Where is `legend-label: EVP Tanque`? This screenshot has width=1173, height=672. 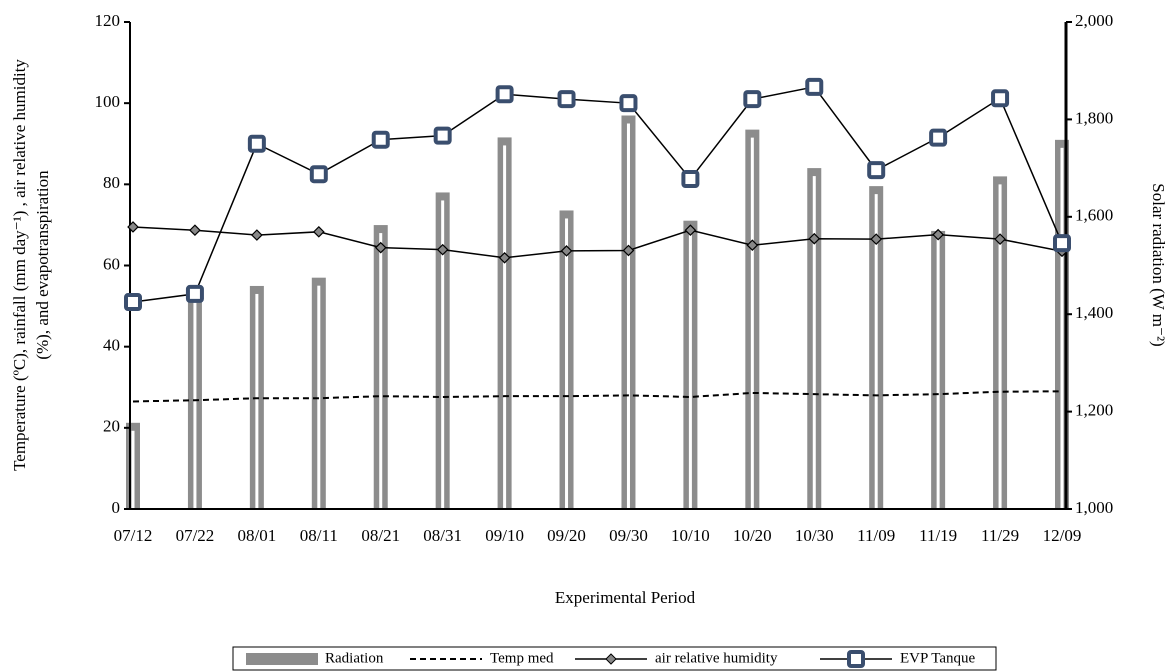
legend-label: EVP Tanque is located at coordinates (938, 658).